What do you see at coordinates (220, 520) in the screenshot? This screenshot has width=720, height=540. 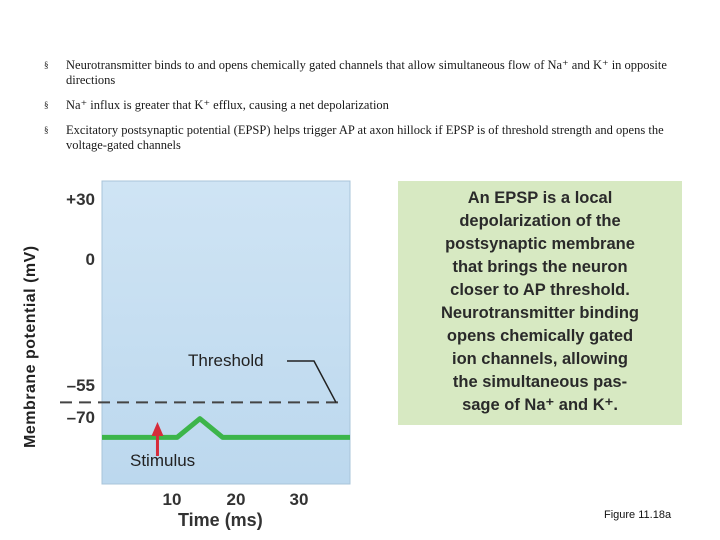 I see `x-axis-label: Time (ms)` at bounding box center [220, 520].